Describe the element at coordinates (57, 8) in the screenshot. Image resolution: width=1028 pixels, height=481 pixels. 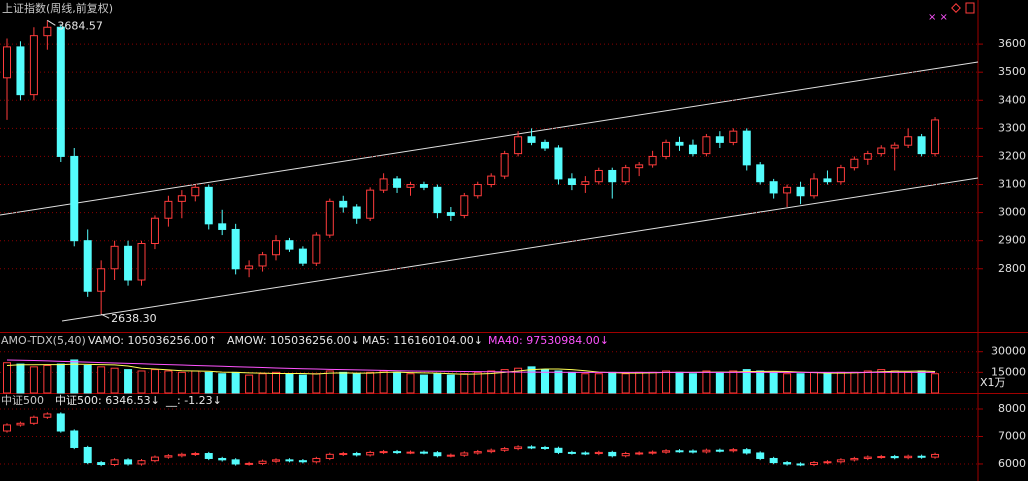
I see `chart-title: 上证指数(周线,前复权)` at that location.